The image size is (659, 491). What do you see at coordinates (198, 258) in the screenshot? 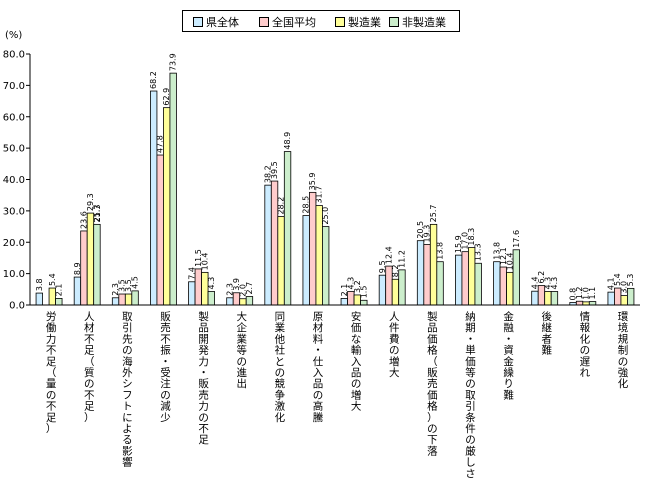
I see `data-label: 11.5` at bounding box center [198, 258].